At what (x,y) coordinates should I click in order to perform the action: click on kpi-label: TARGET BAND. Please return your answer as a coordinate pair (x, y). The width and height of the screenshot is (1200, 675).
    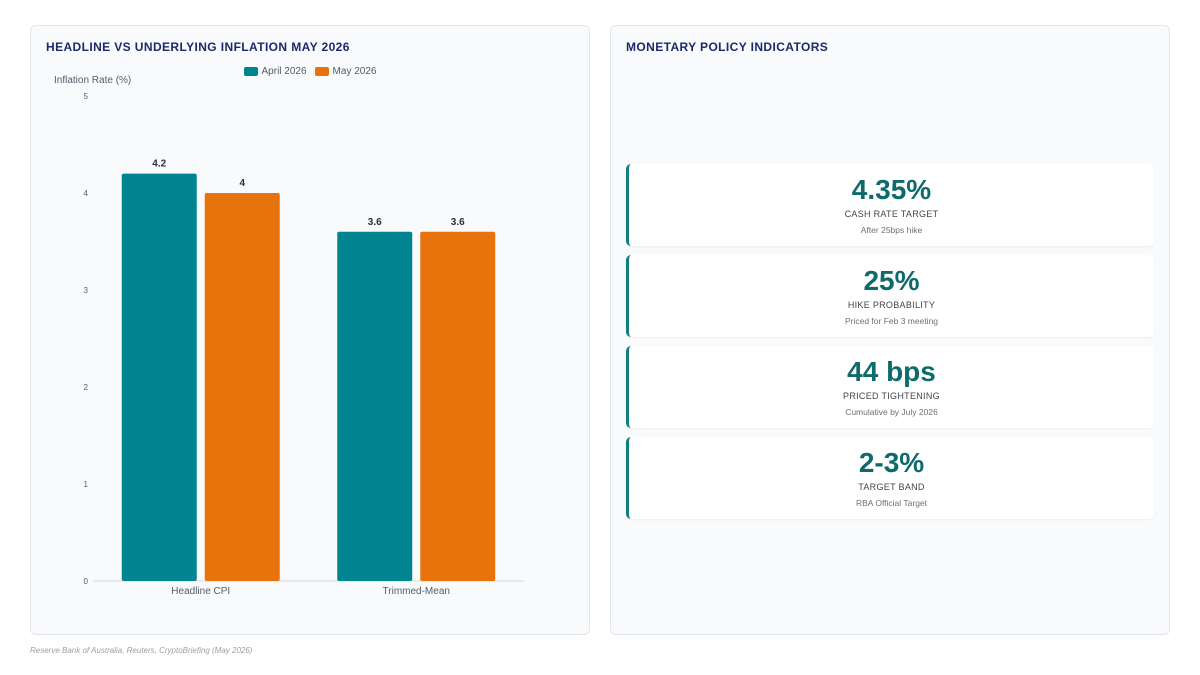
    Looking at the image, I should click on (891, 487).